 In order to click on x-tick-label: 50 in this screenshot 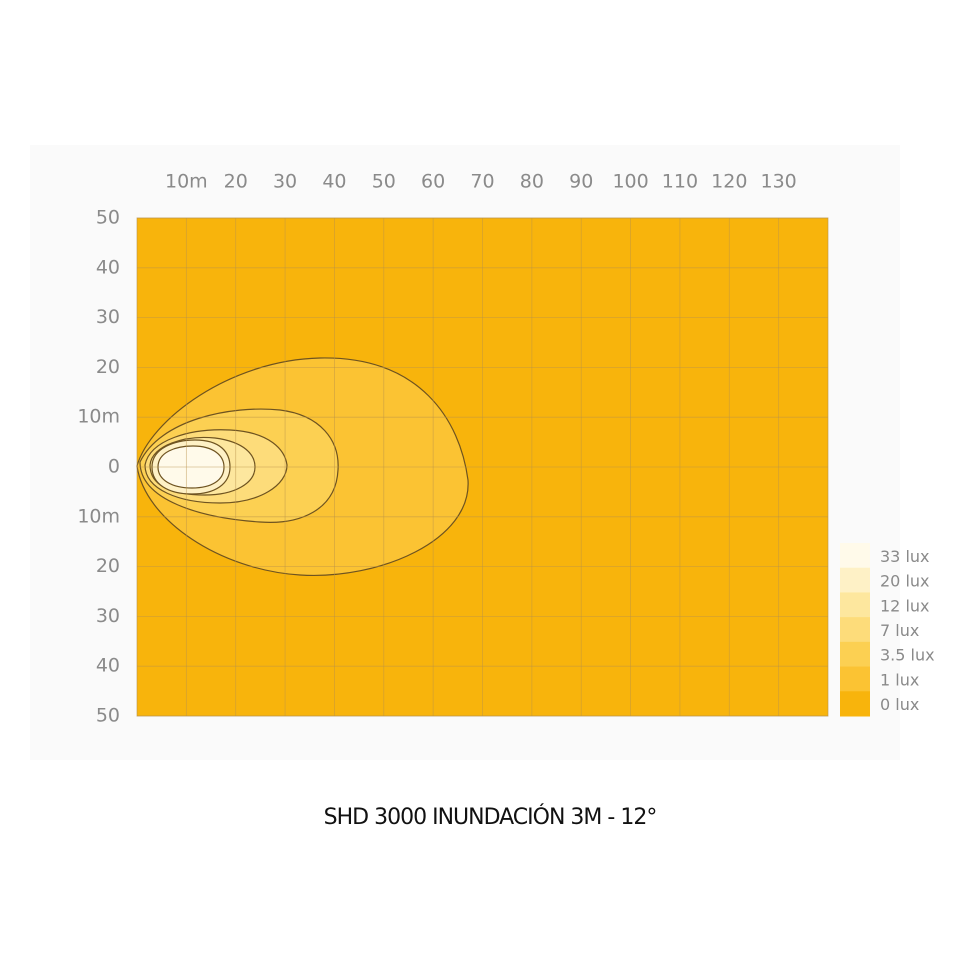, I will do `click(384, 182)`.